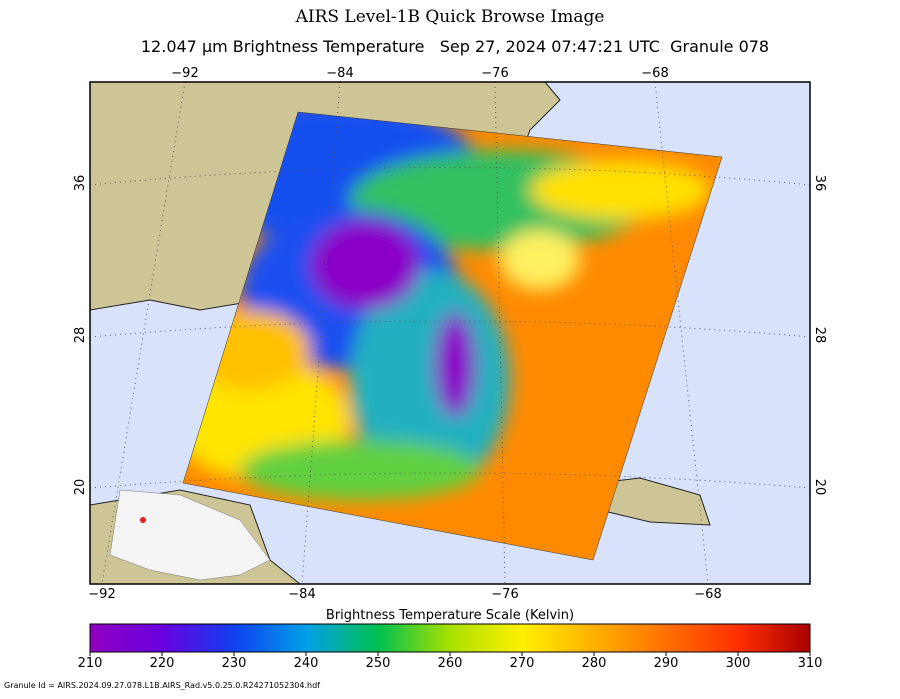 Image resolution: width=900 pixels, height=699 pixels. I want to click on colorbar-title: Brightness Temperature Scale (Kelvin), so click(450, 615).